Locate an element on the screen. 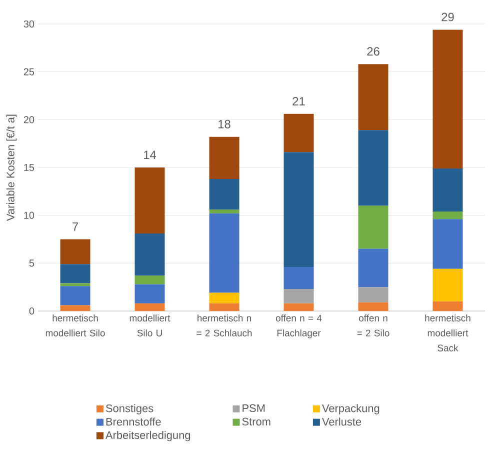  total-label: 26 is located at coordinates (373, 51).